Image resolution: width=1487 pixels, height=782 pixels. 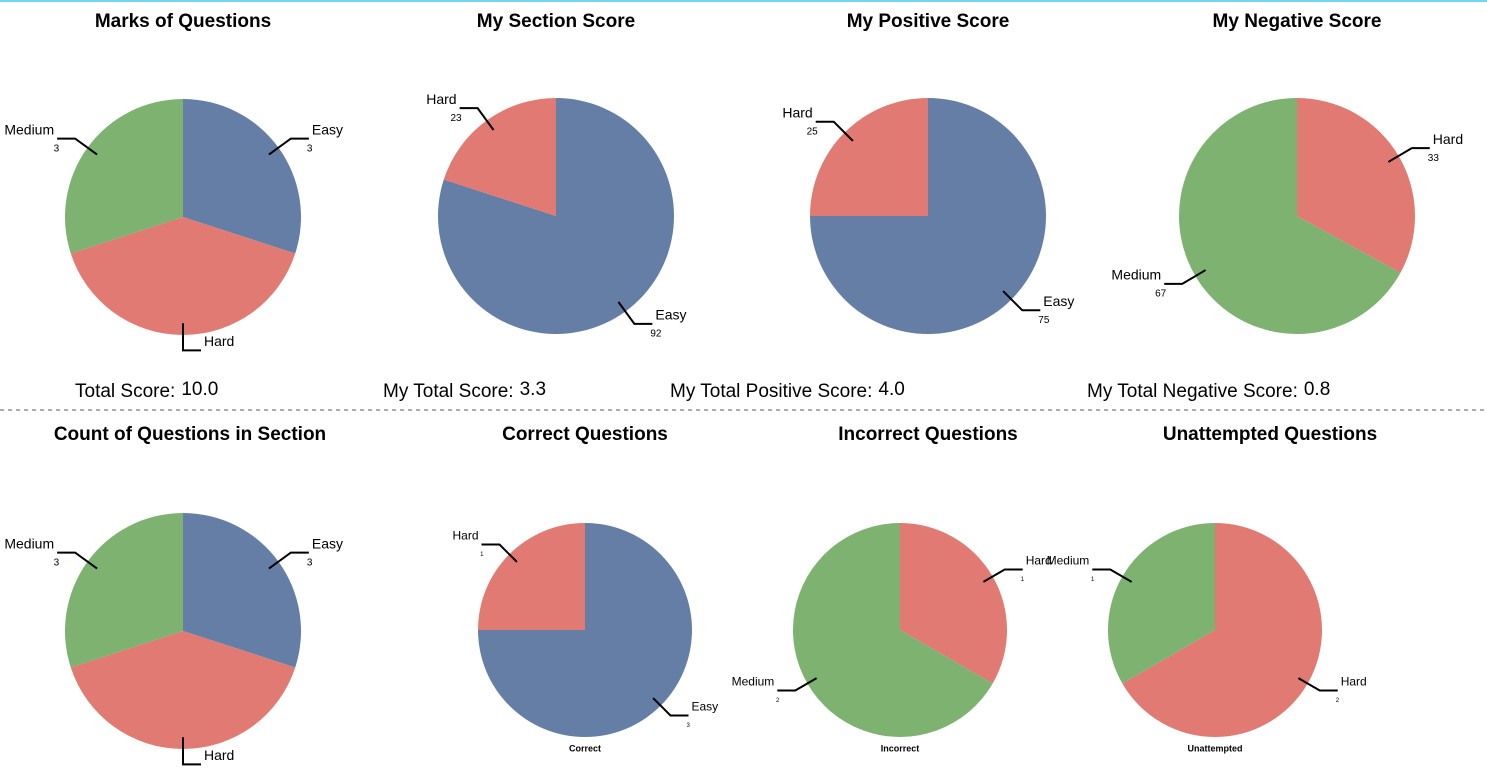 What do you see at coordinates (1214, 748) in the screenshot?
I see `pie-caption: Unattempted` at bounding box center [1214, 748].